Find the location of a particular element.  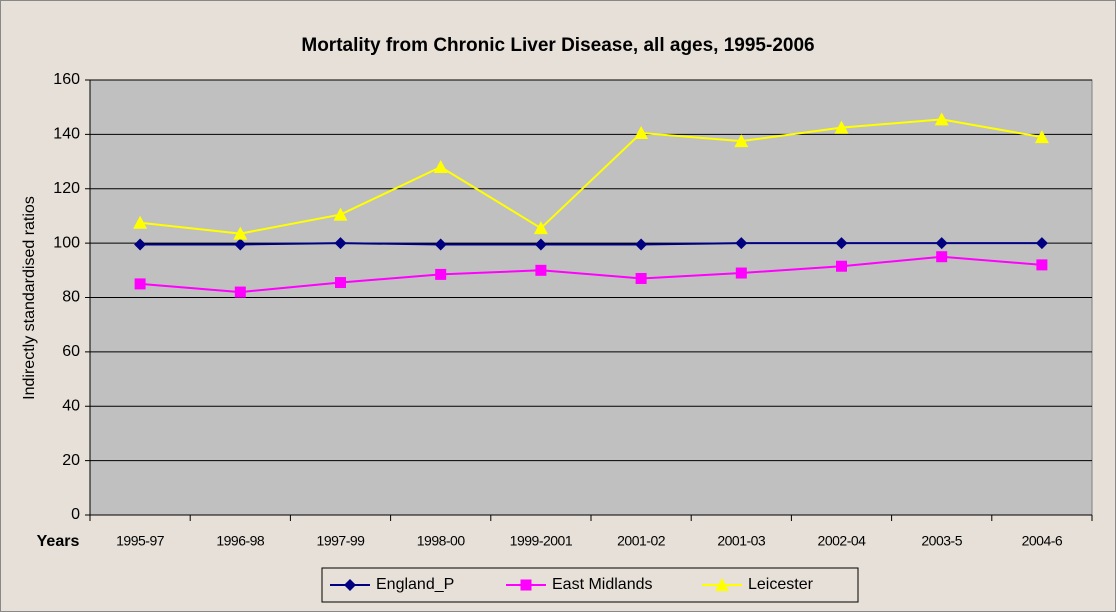

x-tick-label: 2003-5 is located at coordinates (941, 541).